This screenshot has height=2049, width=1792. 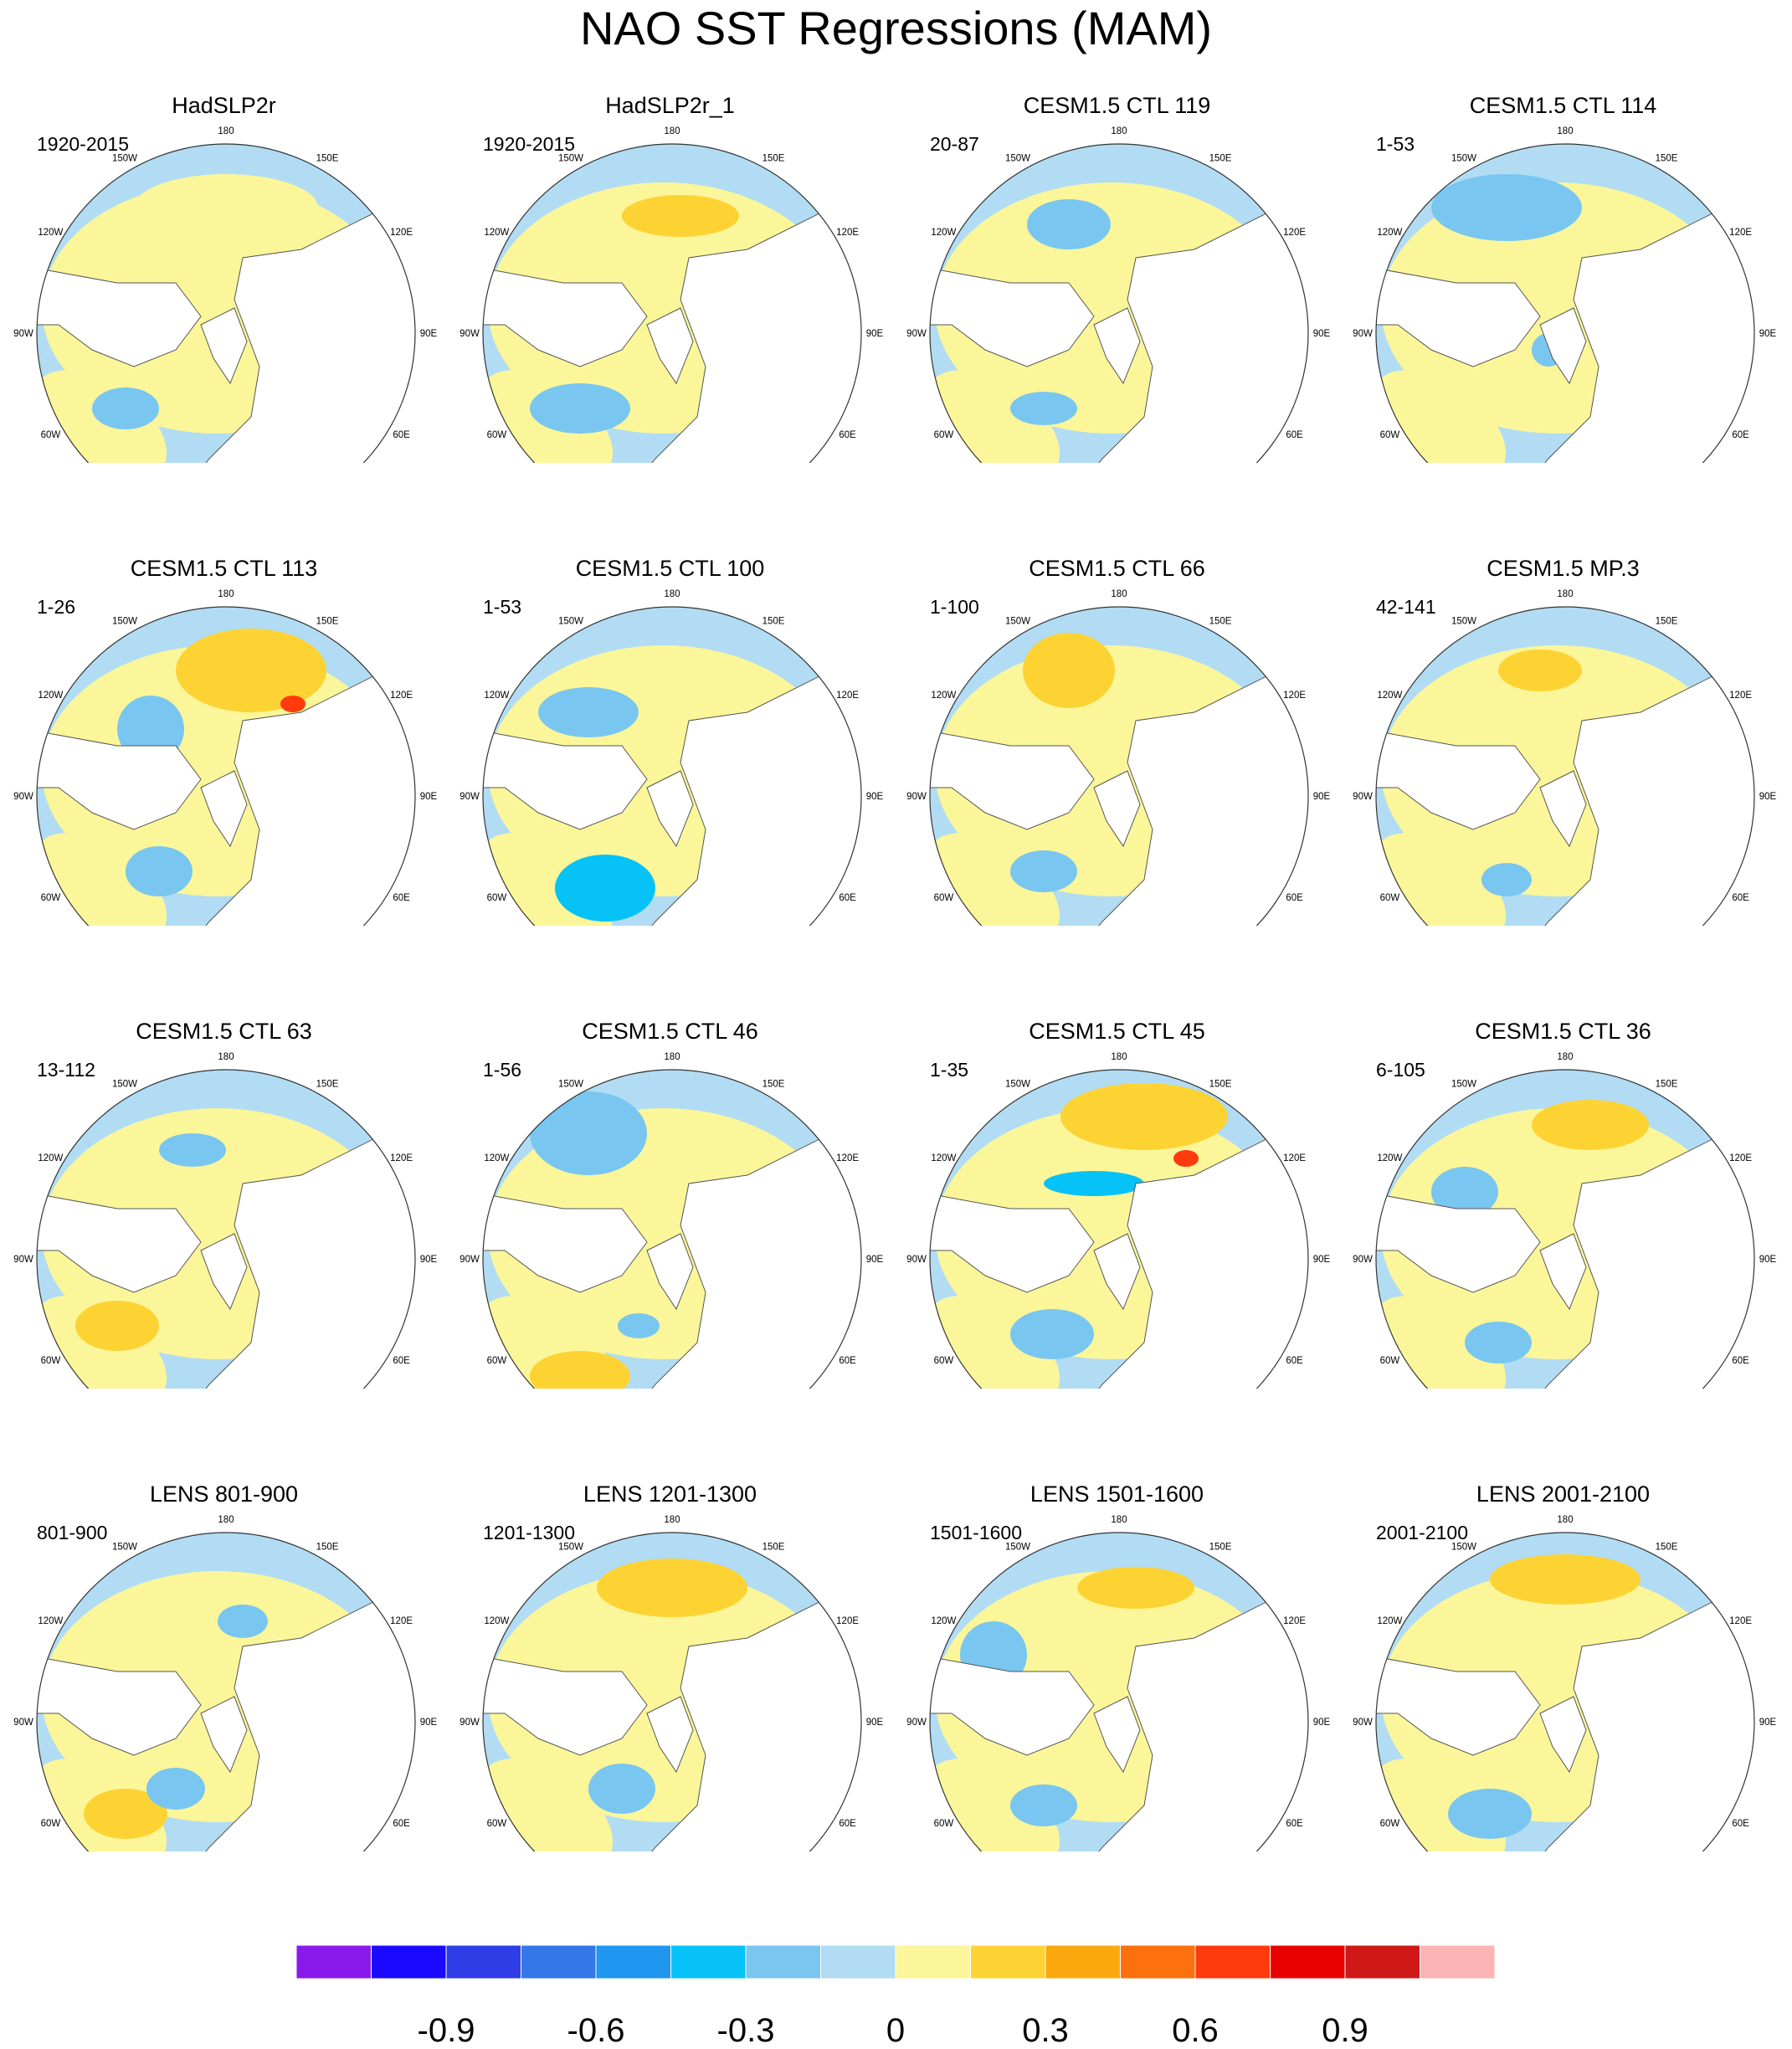 What do you see at coordinates (1345, 2030) in the screenshot?
I see `colorbar-tick-label: 0.9` at bounding box center [1345, 2030].